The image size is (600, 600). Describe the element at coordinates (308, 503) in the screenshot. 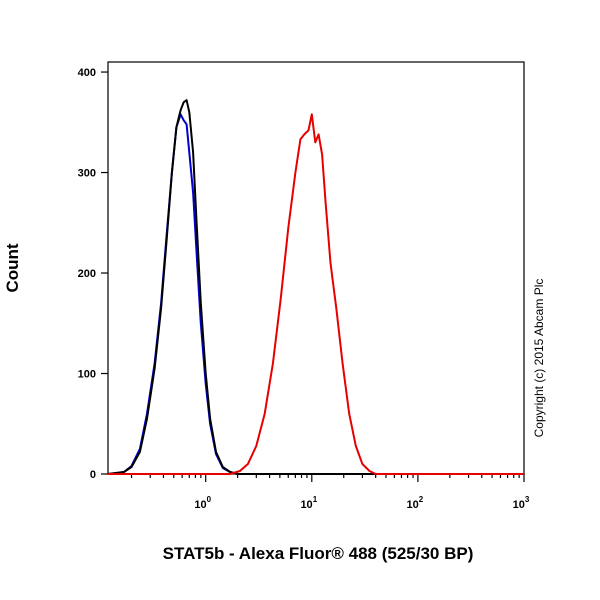

I see `x-tick-label: 10¹` at that location.